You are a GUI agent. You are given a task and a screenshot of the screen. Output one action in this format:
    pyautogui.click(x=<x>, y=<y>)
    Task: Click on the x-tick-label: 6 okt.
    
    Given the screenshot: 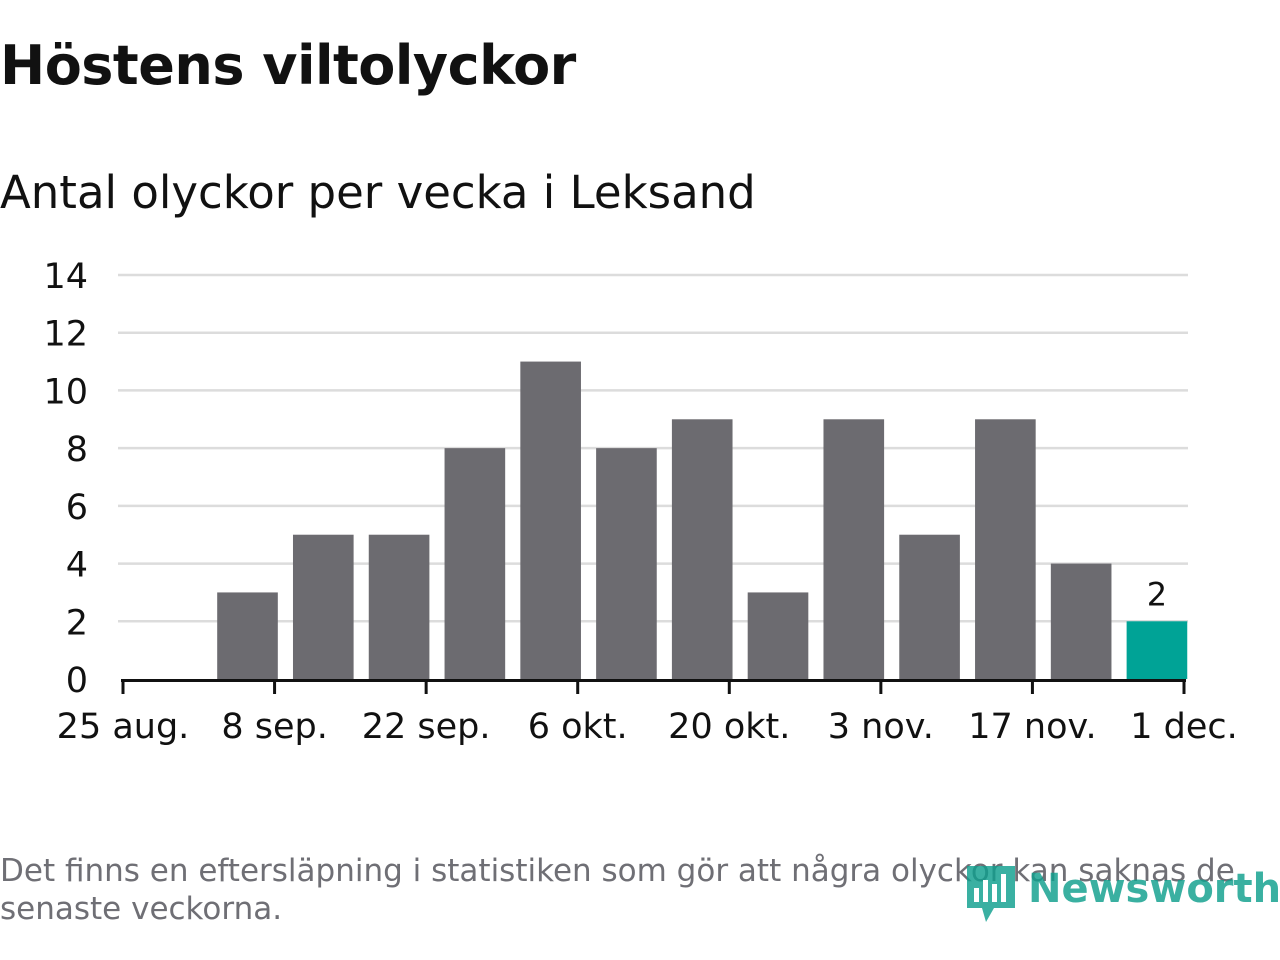 What is the action you would take?
    pyautogui.click(x=578, y=727)
    